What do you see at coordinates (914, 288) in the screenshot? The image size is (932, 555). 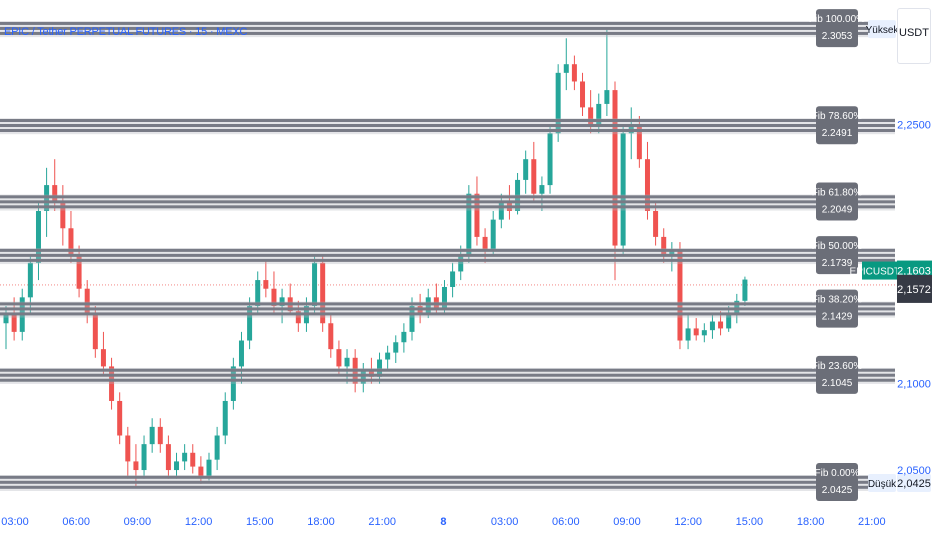 I see `crosshair-price-box` at bounding box center [914, 288].